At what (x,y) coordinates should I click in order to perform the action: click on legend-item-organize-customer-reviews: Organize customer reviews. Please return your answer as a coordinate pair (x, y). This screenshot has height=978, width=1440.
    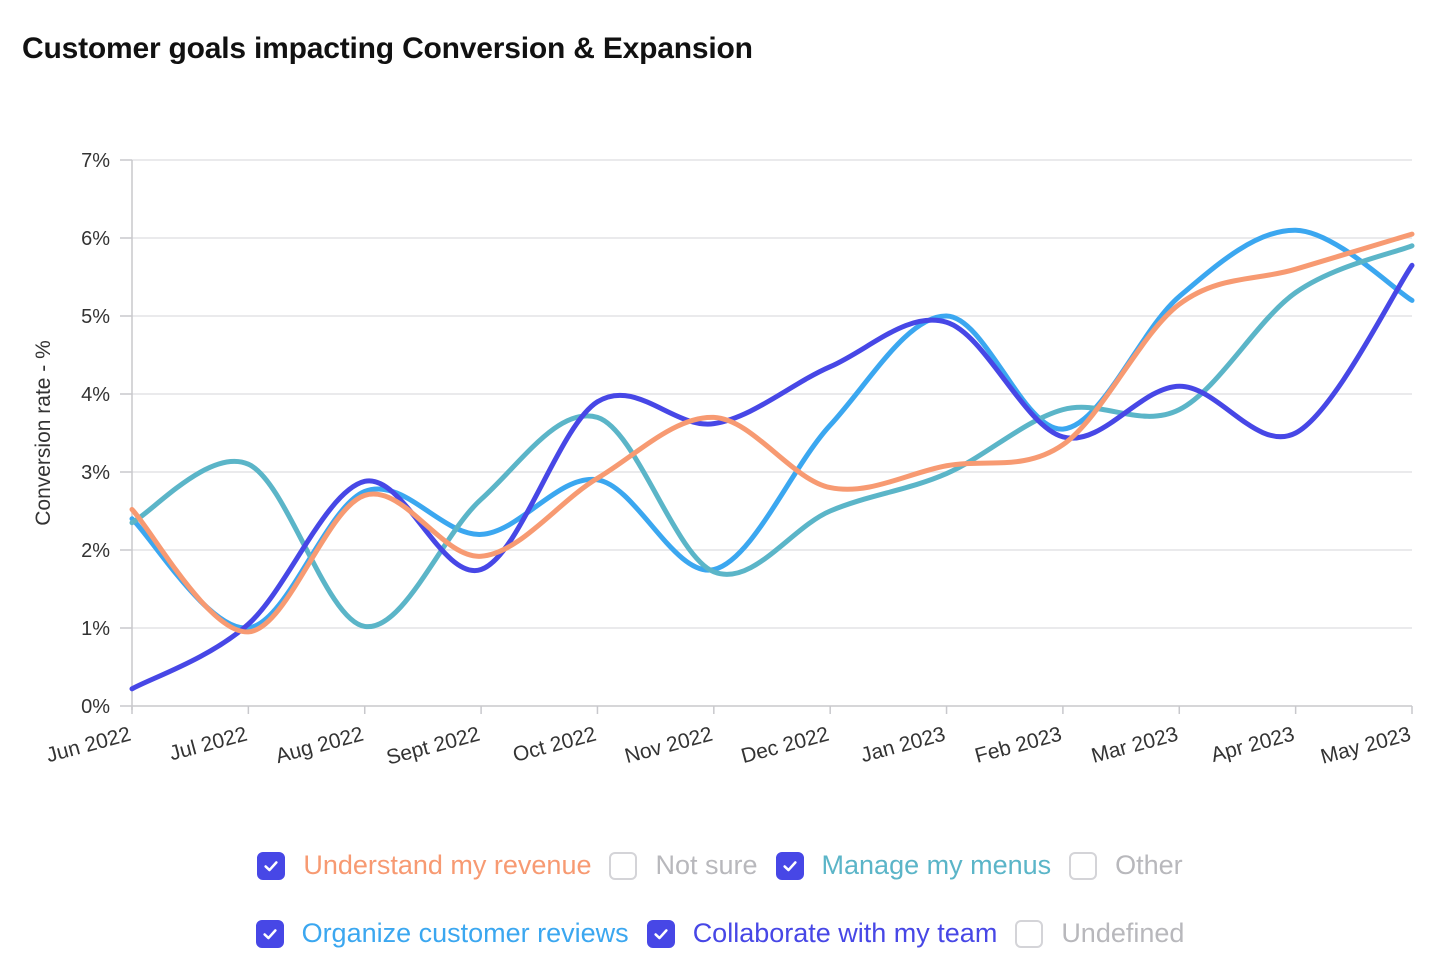
    Looking at the image, I should click on (442, 933).